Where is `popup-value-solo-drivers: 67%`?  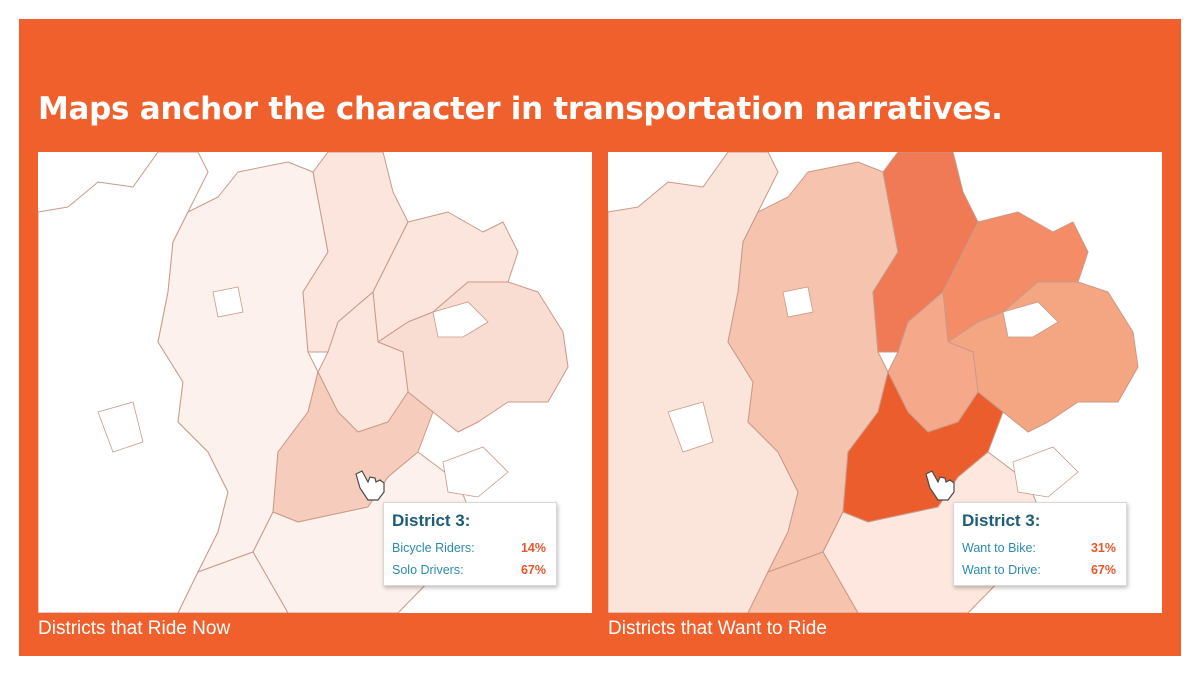 popup-value-solo-drivers: 67% is located at coordinates (533, 570).